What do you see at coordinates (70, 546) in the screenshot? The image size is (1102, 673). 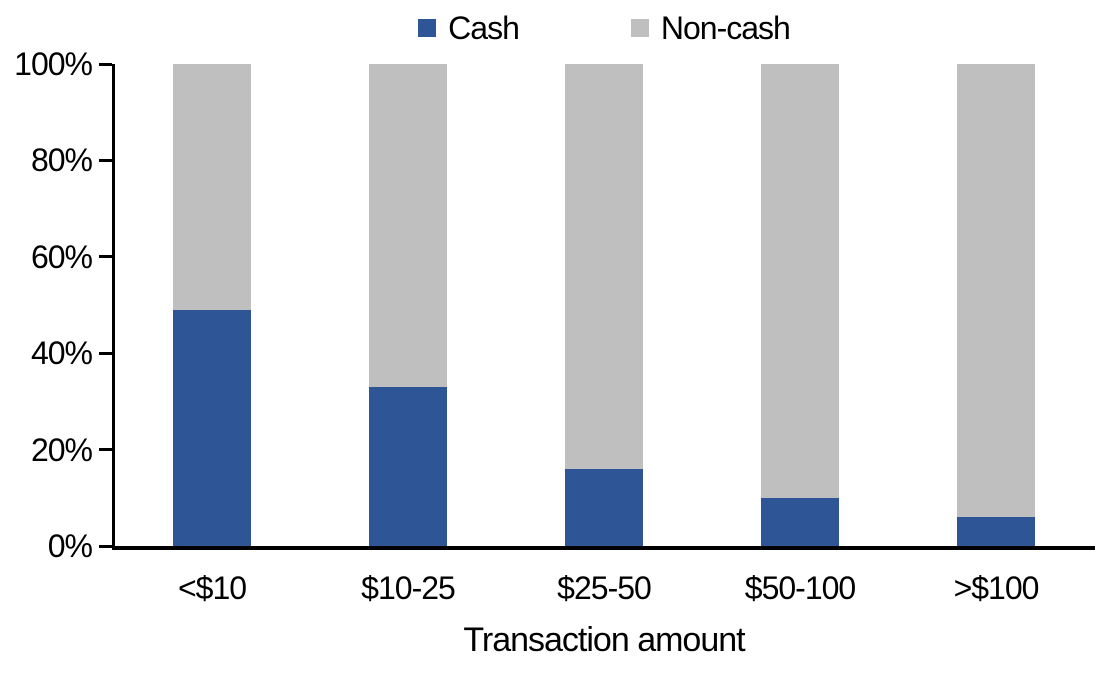 I see `y-tick-label: 0%` at bounding box center [70, 546].